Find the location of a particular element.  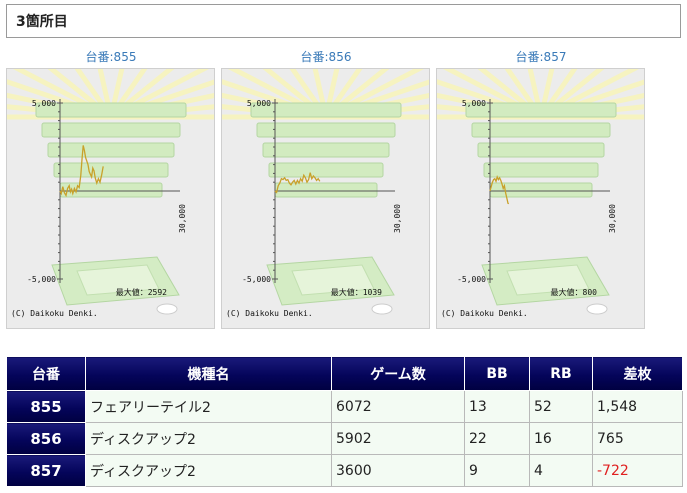

machine-no-cell: 855 is located at coordinates (46, 406).